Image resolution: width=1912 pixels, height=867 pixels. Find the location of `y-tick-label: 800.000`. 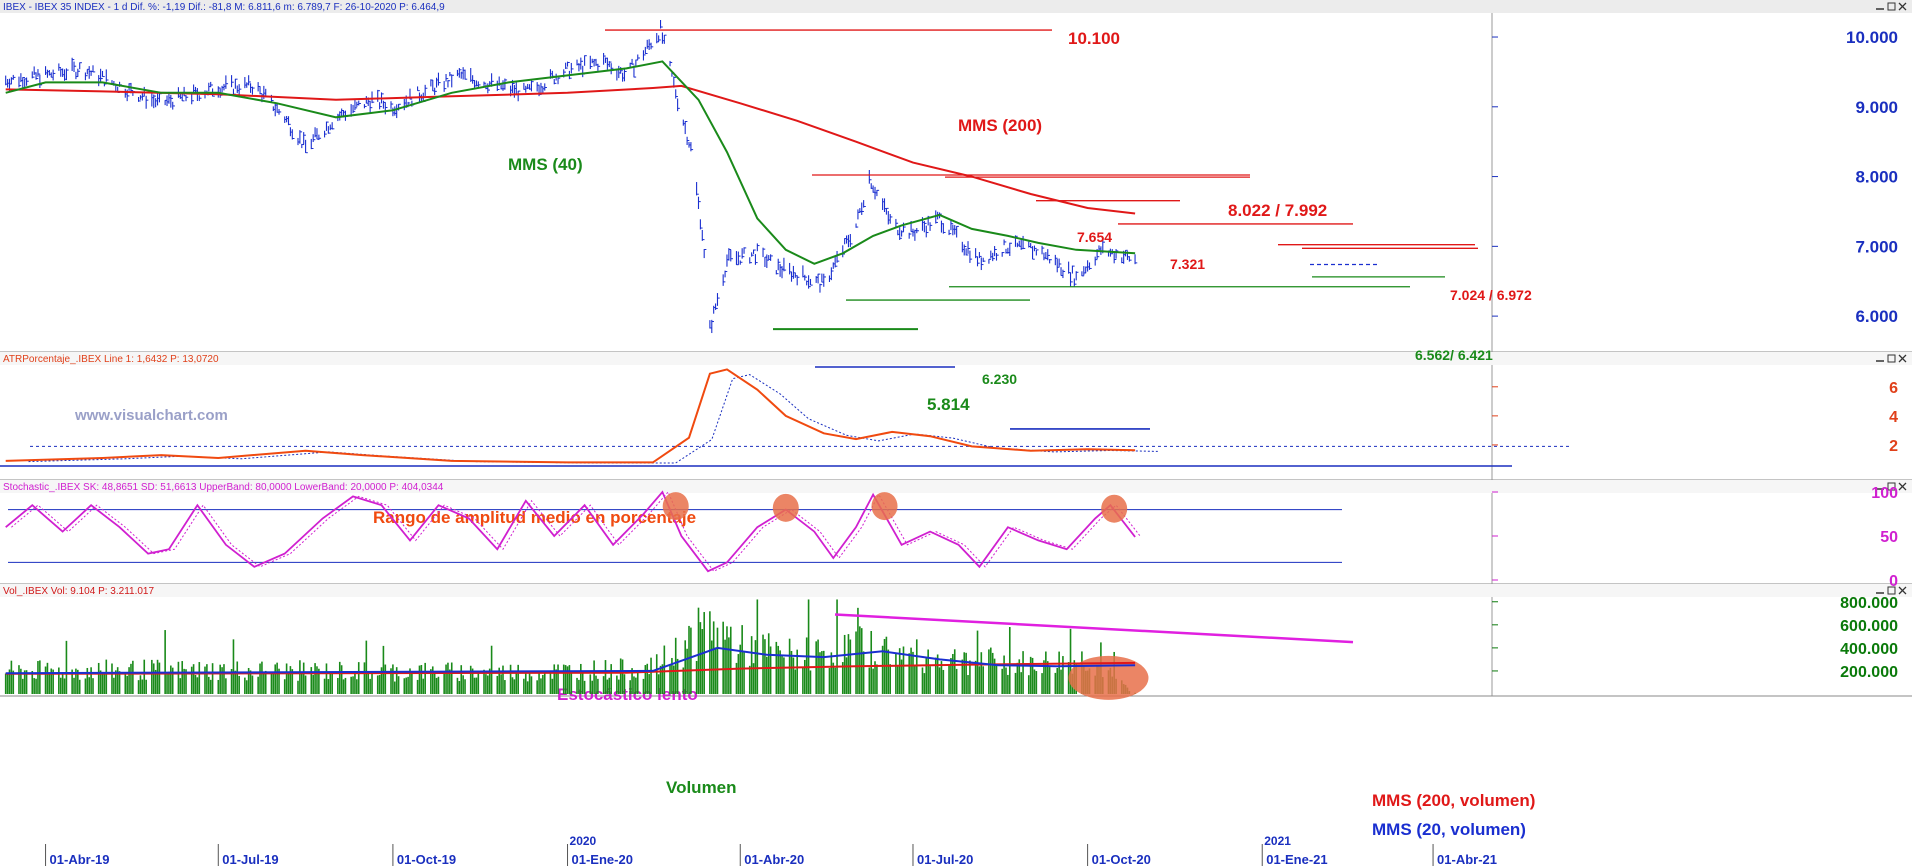

y-tick-label: 800.000 is located at coordinates (1869, 603).